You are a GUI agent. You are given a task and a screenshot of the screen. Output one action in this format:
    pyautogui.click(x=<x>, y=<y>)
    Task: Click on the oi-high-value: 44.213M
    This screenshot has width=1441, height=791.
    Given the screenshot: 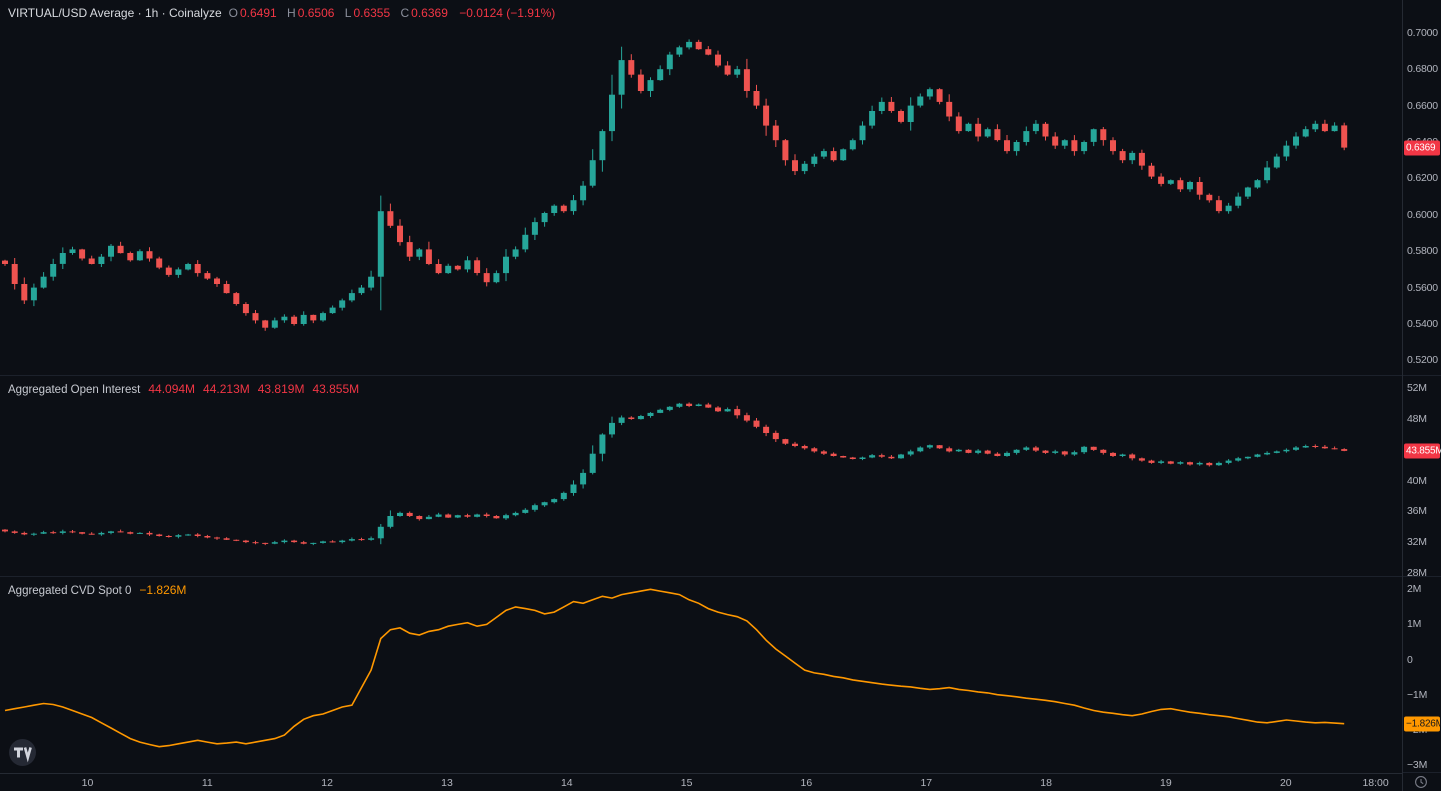 What is the action you would take?
    pyautogui.click(x=226, y=389)
    